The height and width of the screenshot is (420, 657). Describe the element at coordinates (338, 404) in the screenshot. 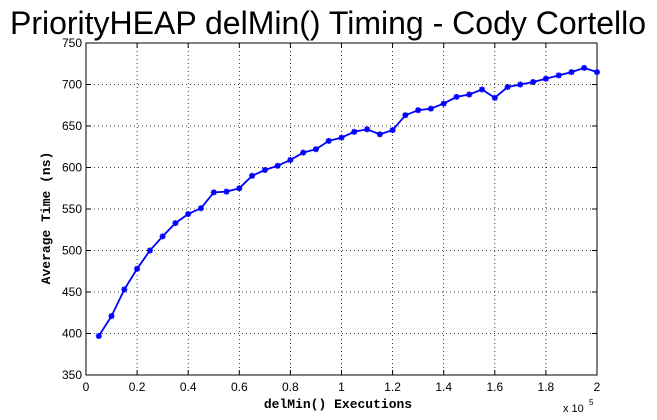

I see `x-axis-label: delMin() Executions` at that location.